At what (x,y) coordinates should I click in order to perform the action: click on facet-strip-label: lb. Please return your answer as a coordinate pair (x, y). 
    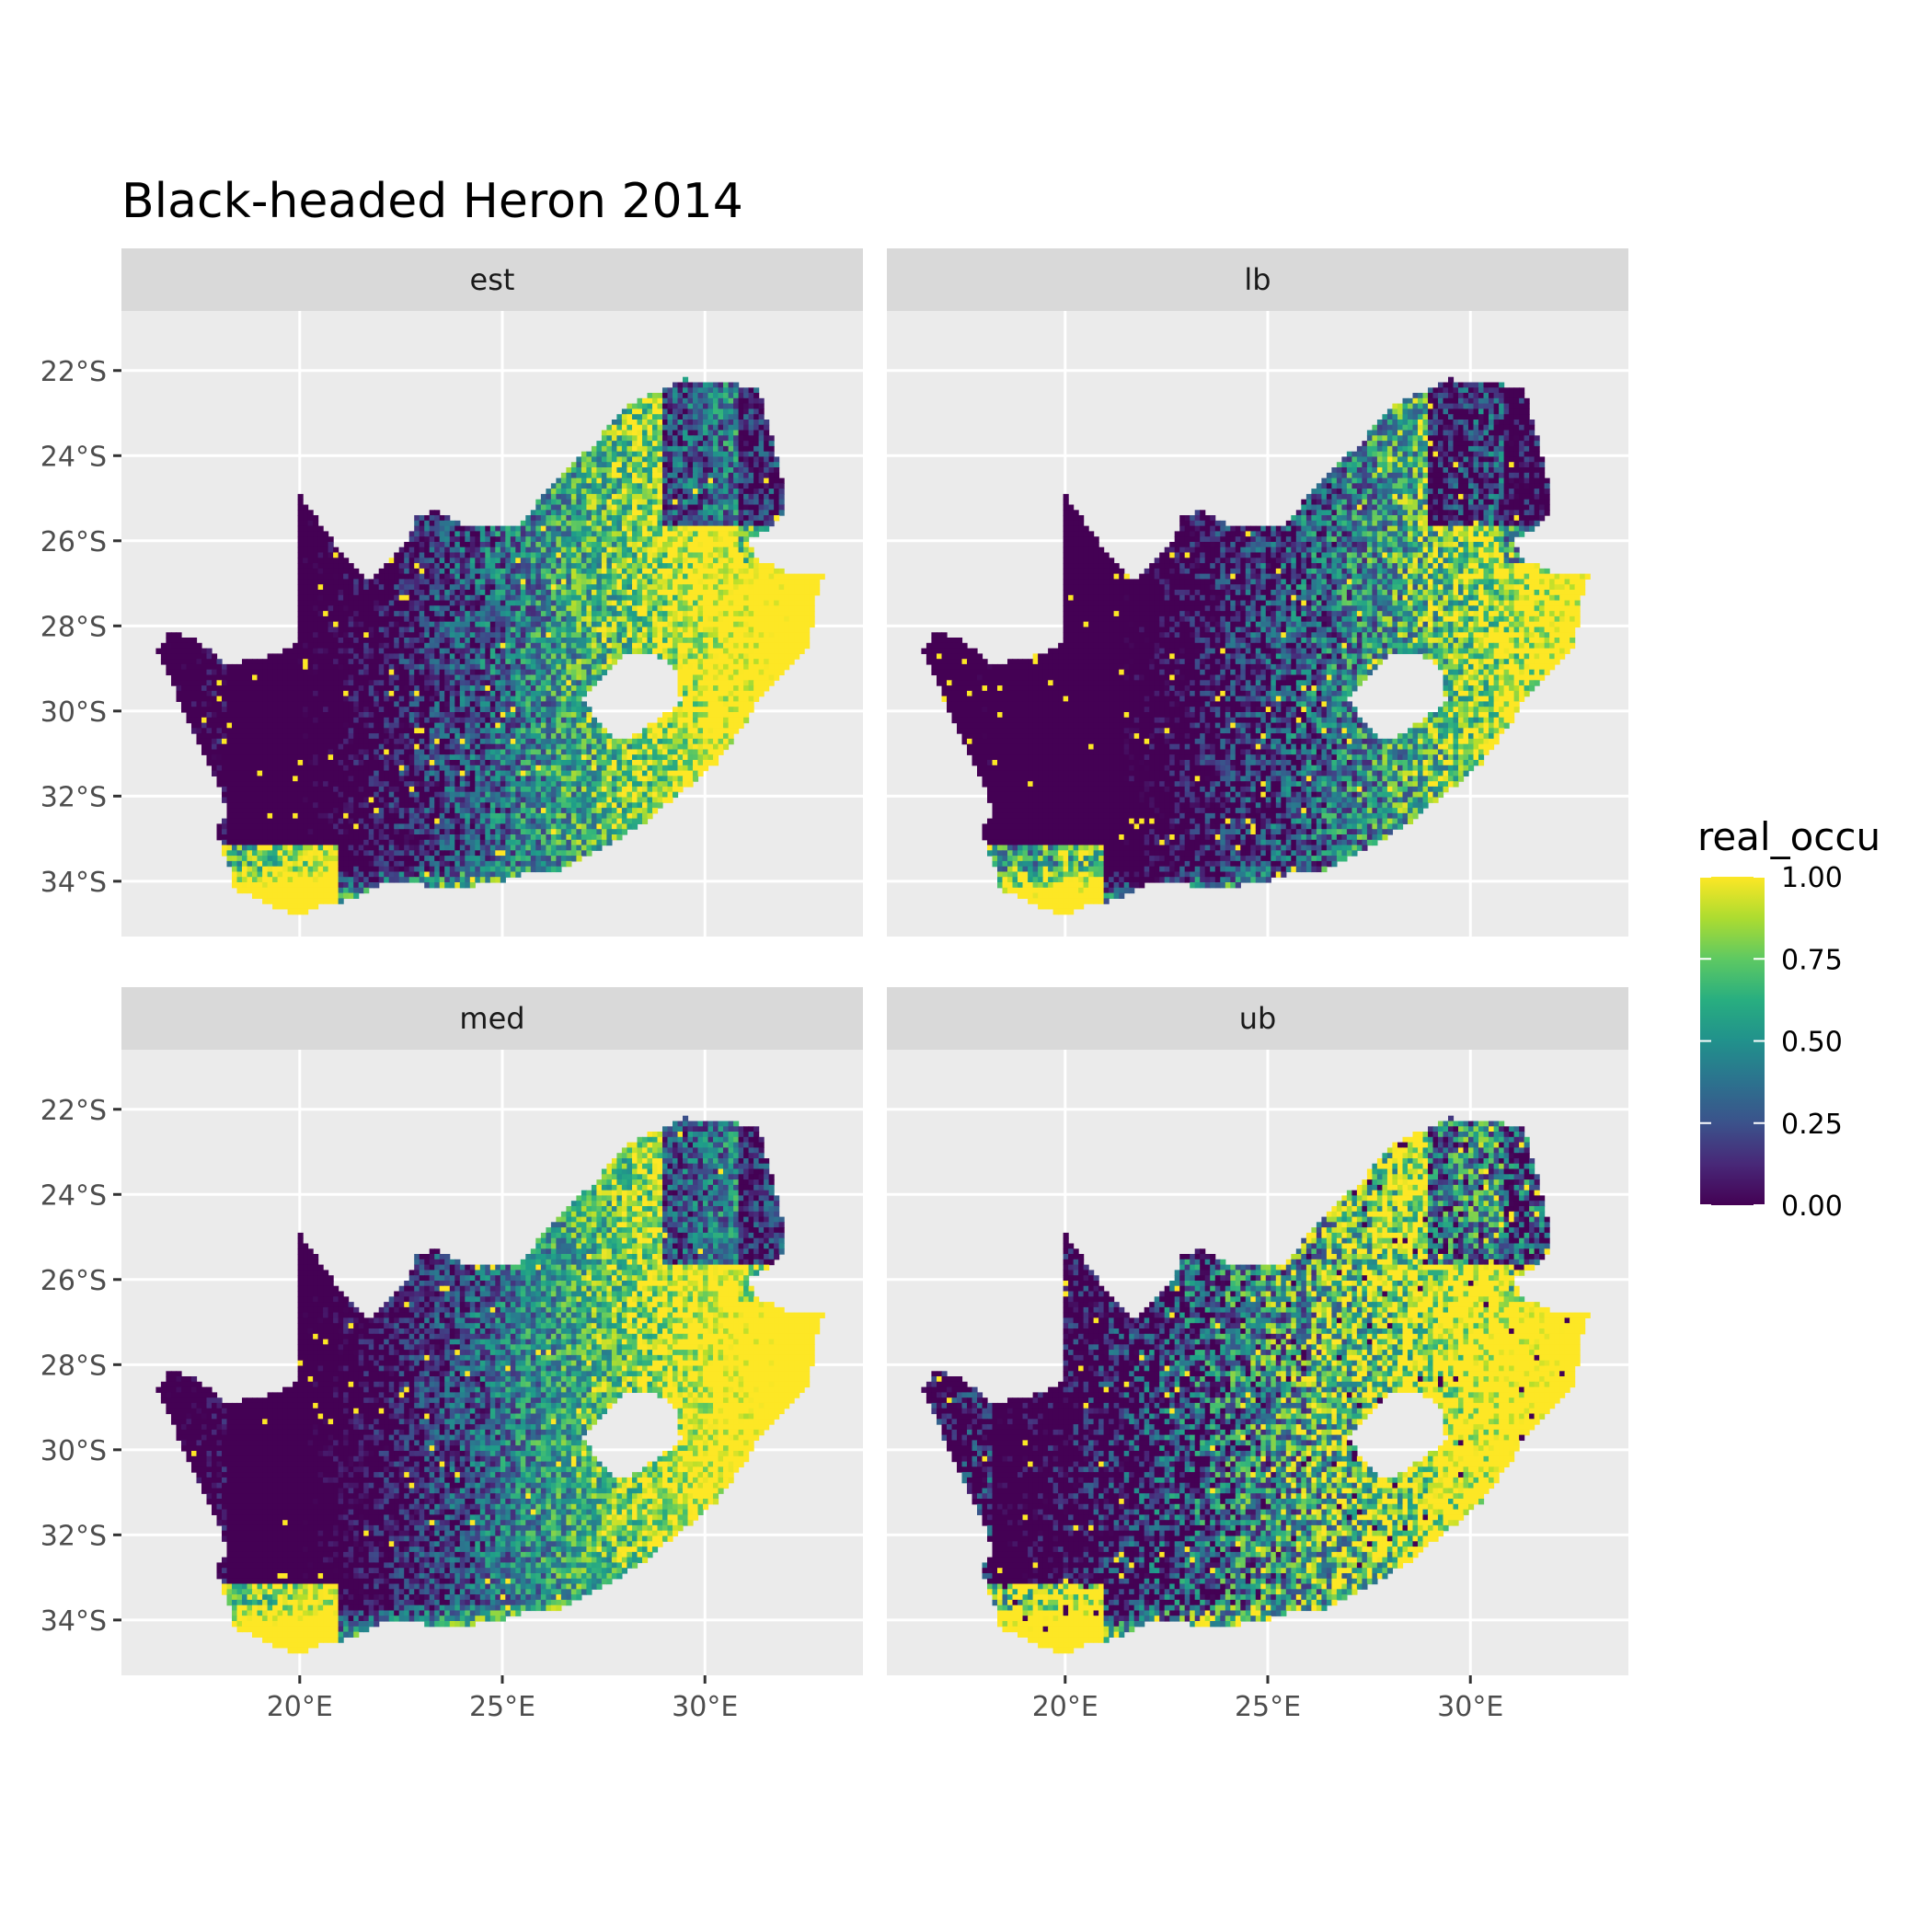
    Looking at the image, I should click on (1257, 279).